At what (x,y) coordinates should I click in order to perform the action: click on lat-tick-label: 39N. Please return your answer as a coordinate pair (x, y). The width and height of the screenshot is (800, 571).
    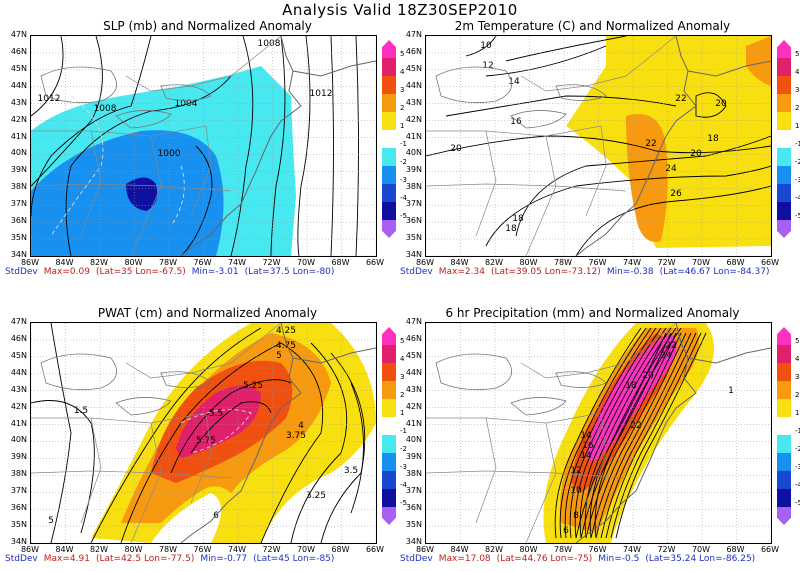
    Looking at the image, I should click on (413, 457).